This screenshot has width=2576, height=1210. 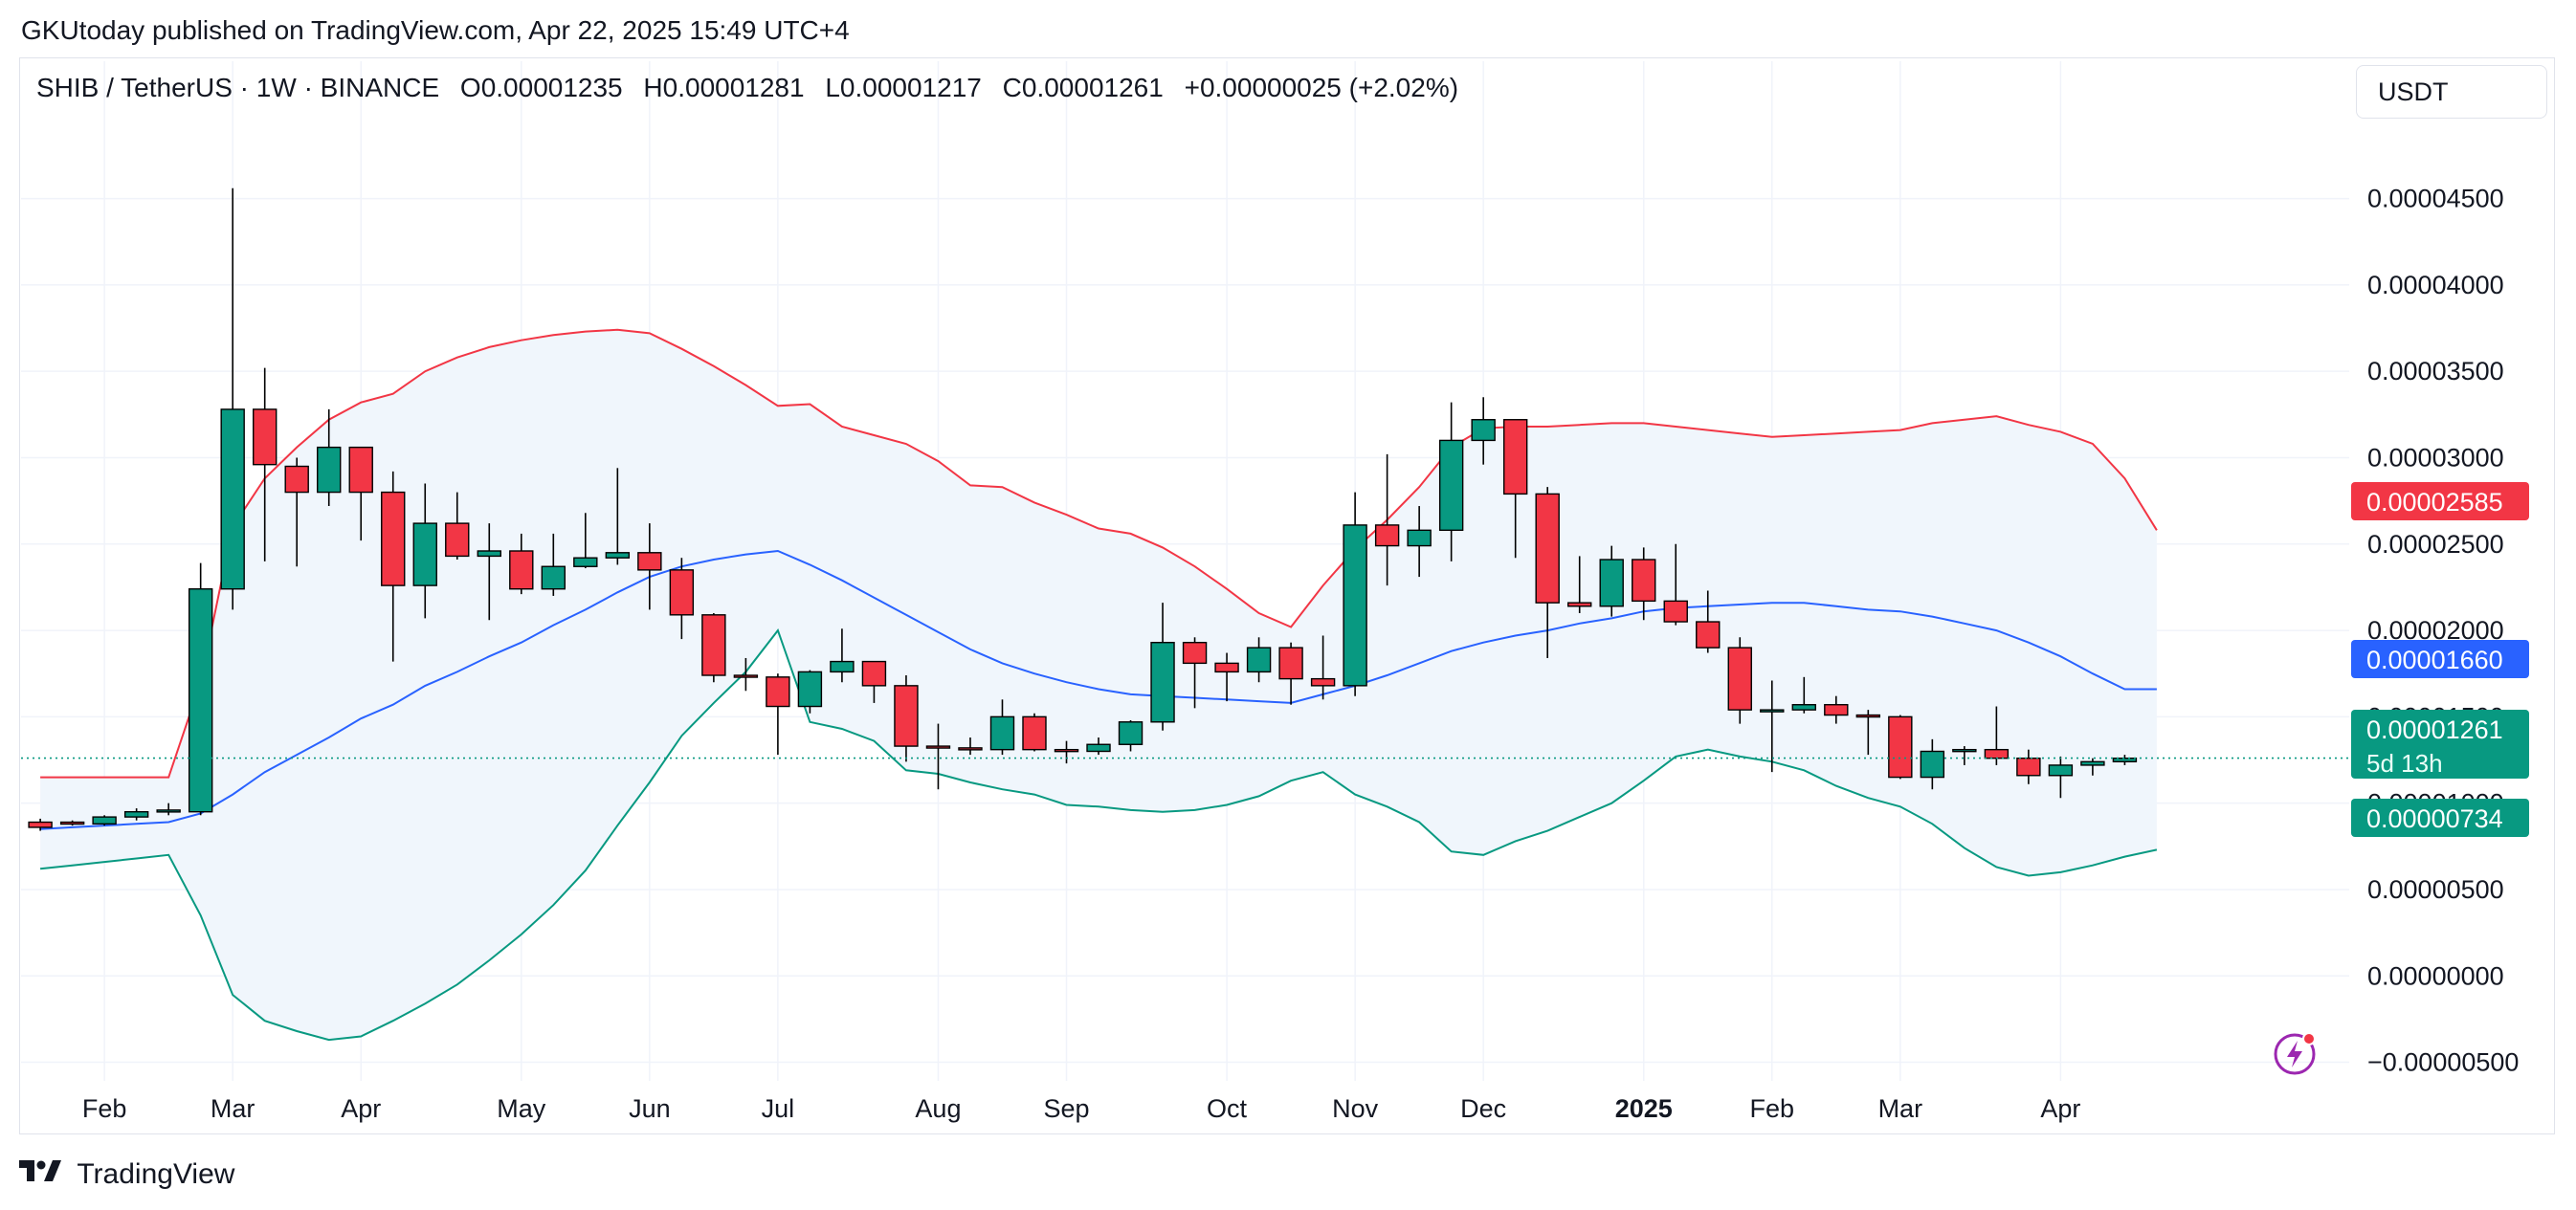 What do you see at coordinates (2440, 818) in the screenshot?
I see `lower-band-price-tag: 0.00000734` at bounding box center [2440, 818].